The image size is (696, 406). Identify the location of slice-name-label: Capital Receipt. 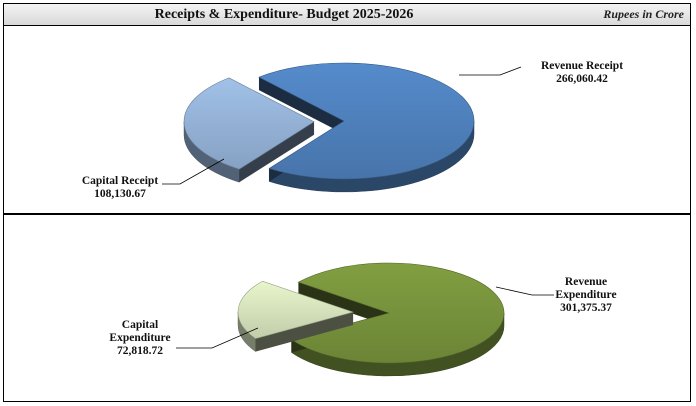
(120, 181).